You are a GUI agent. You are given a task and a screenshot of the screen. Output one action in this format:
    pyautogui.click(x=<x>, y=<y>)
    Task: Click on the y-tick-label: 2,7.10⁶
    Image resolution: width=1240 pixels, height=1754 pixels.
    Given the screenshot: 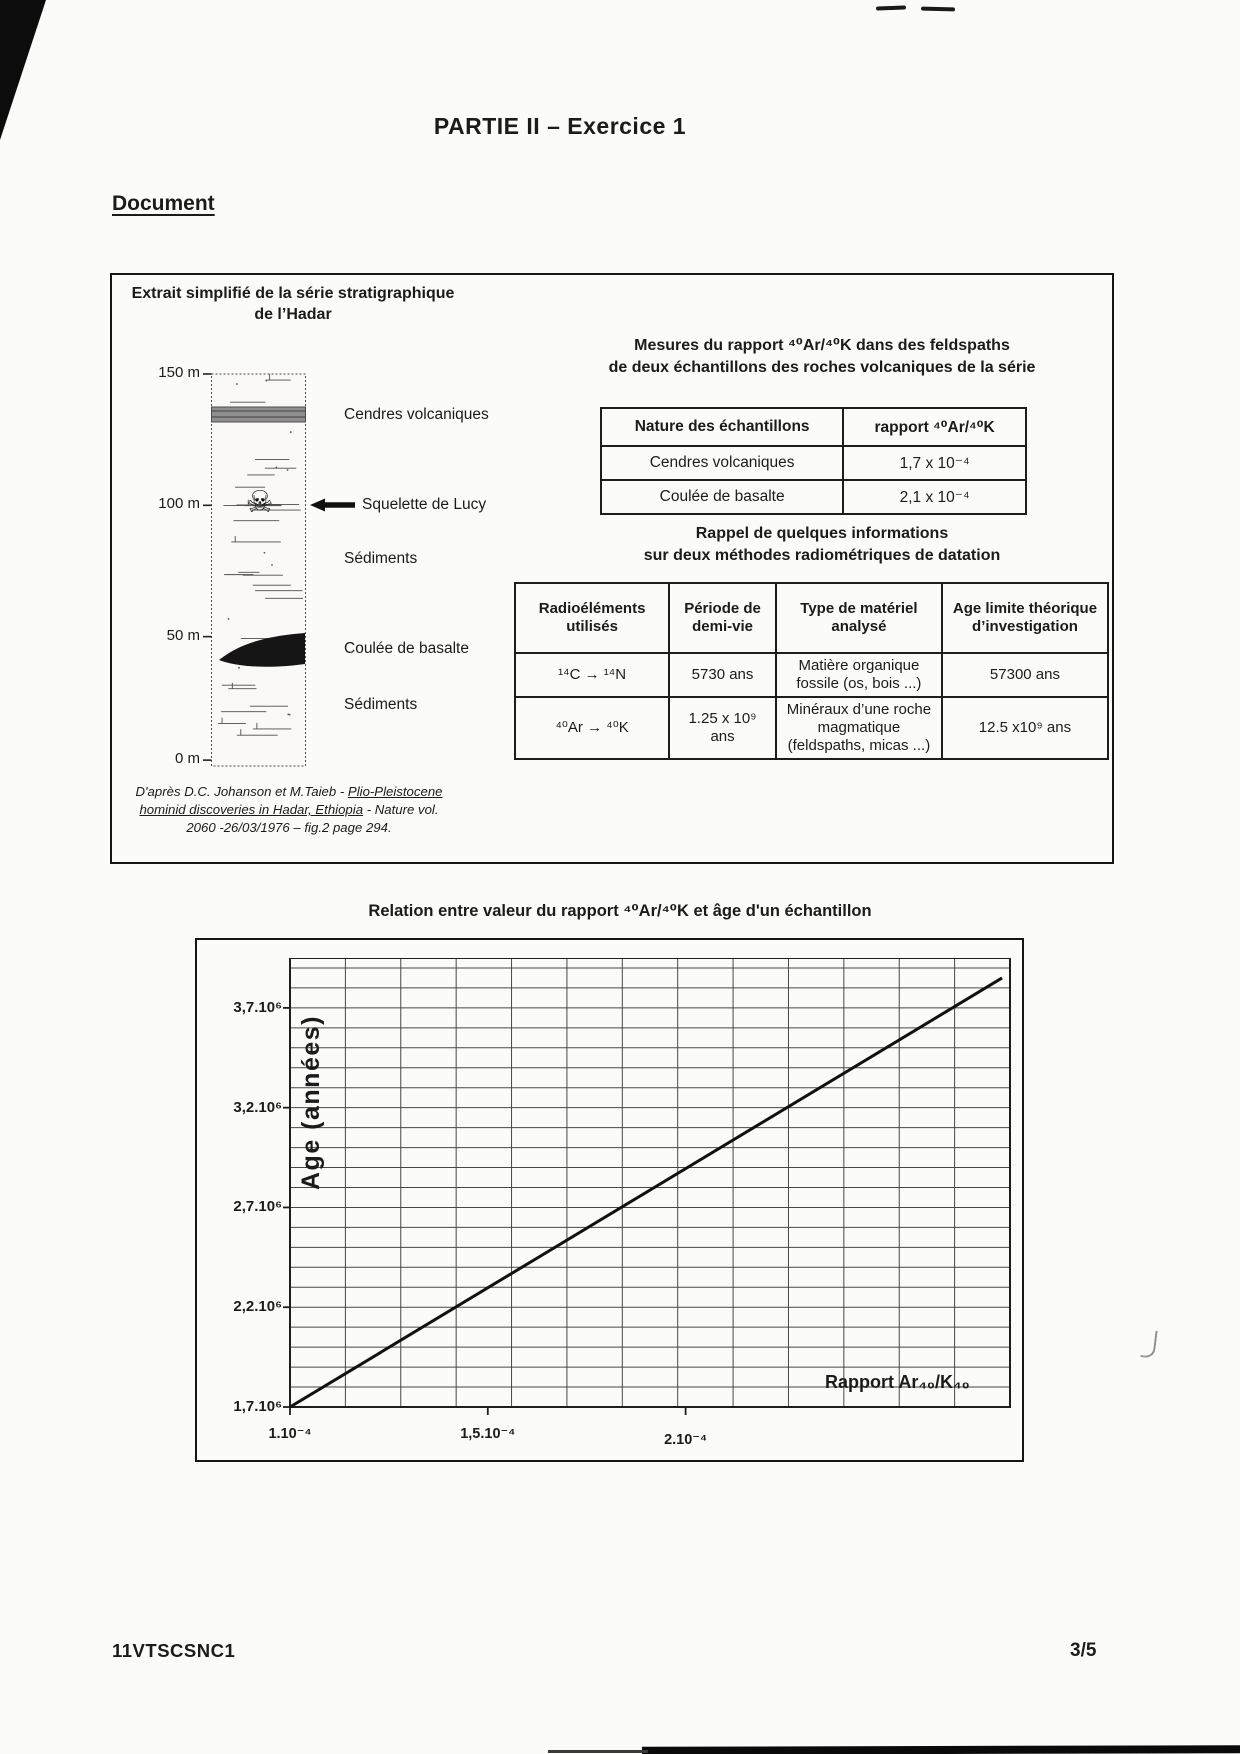 What is the action you would take?
    pyautogui.click(x=257, y=1207)
    